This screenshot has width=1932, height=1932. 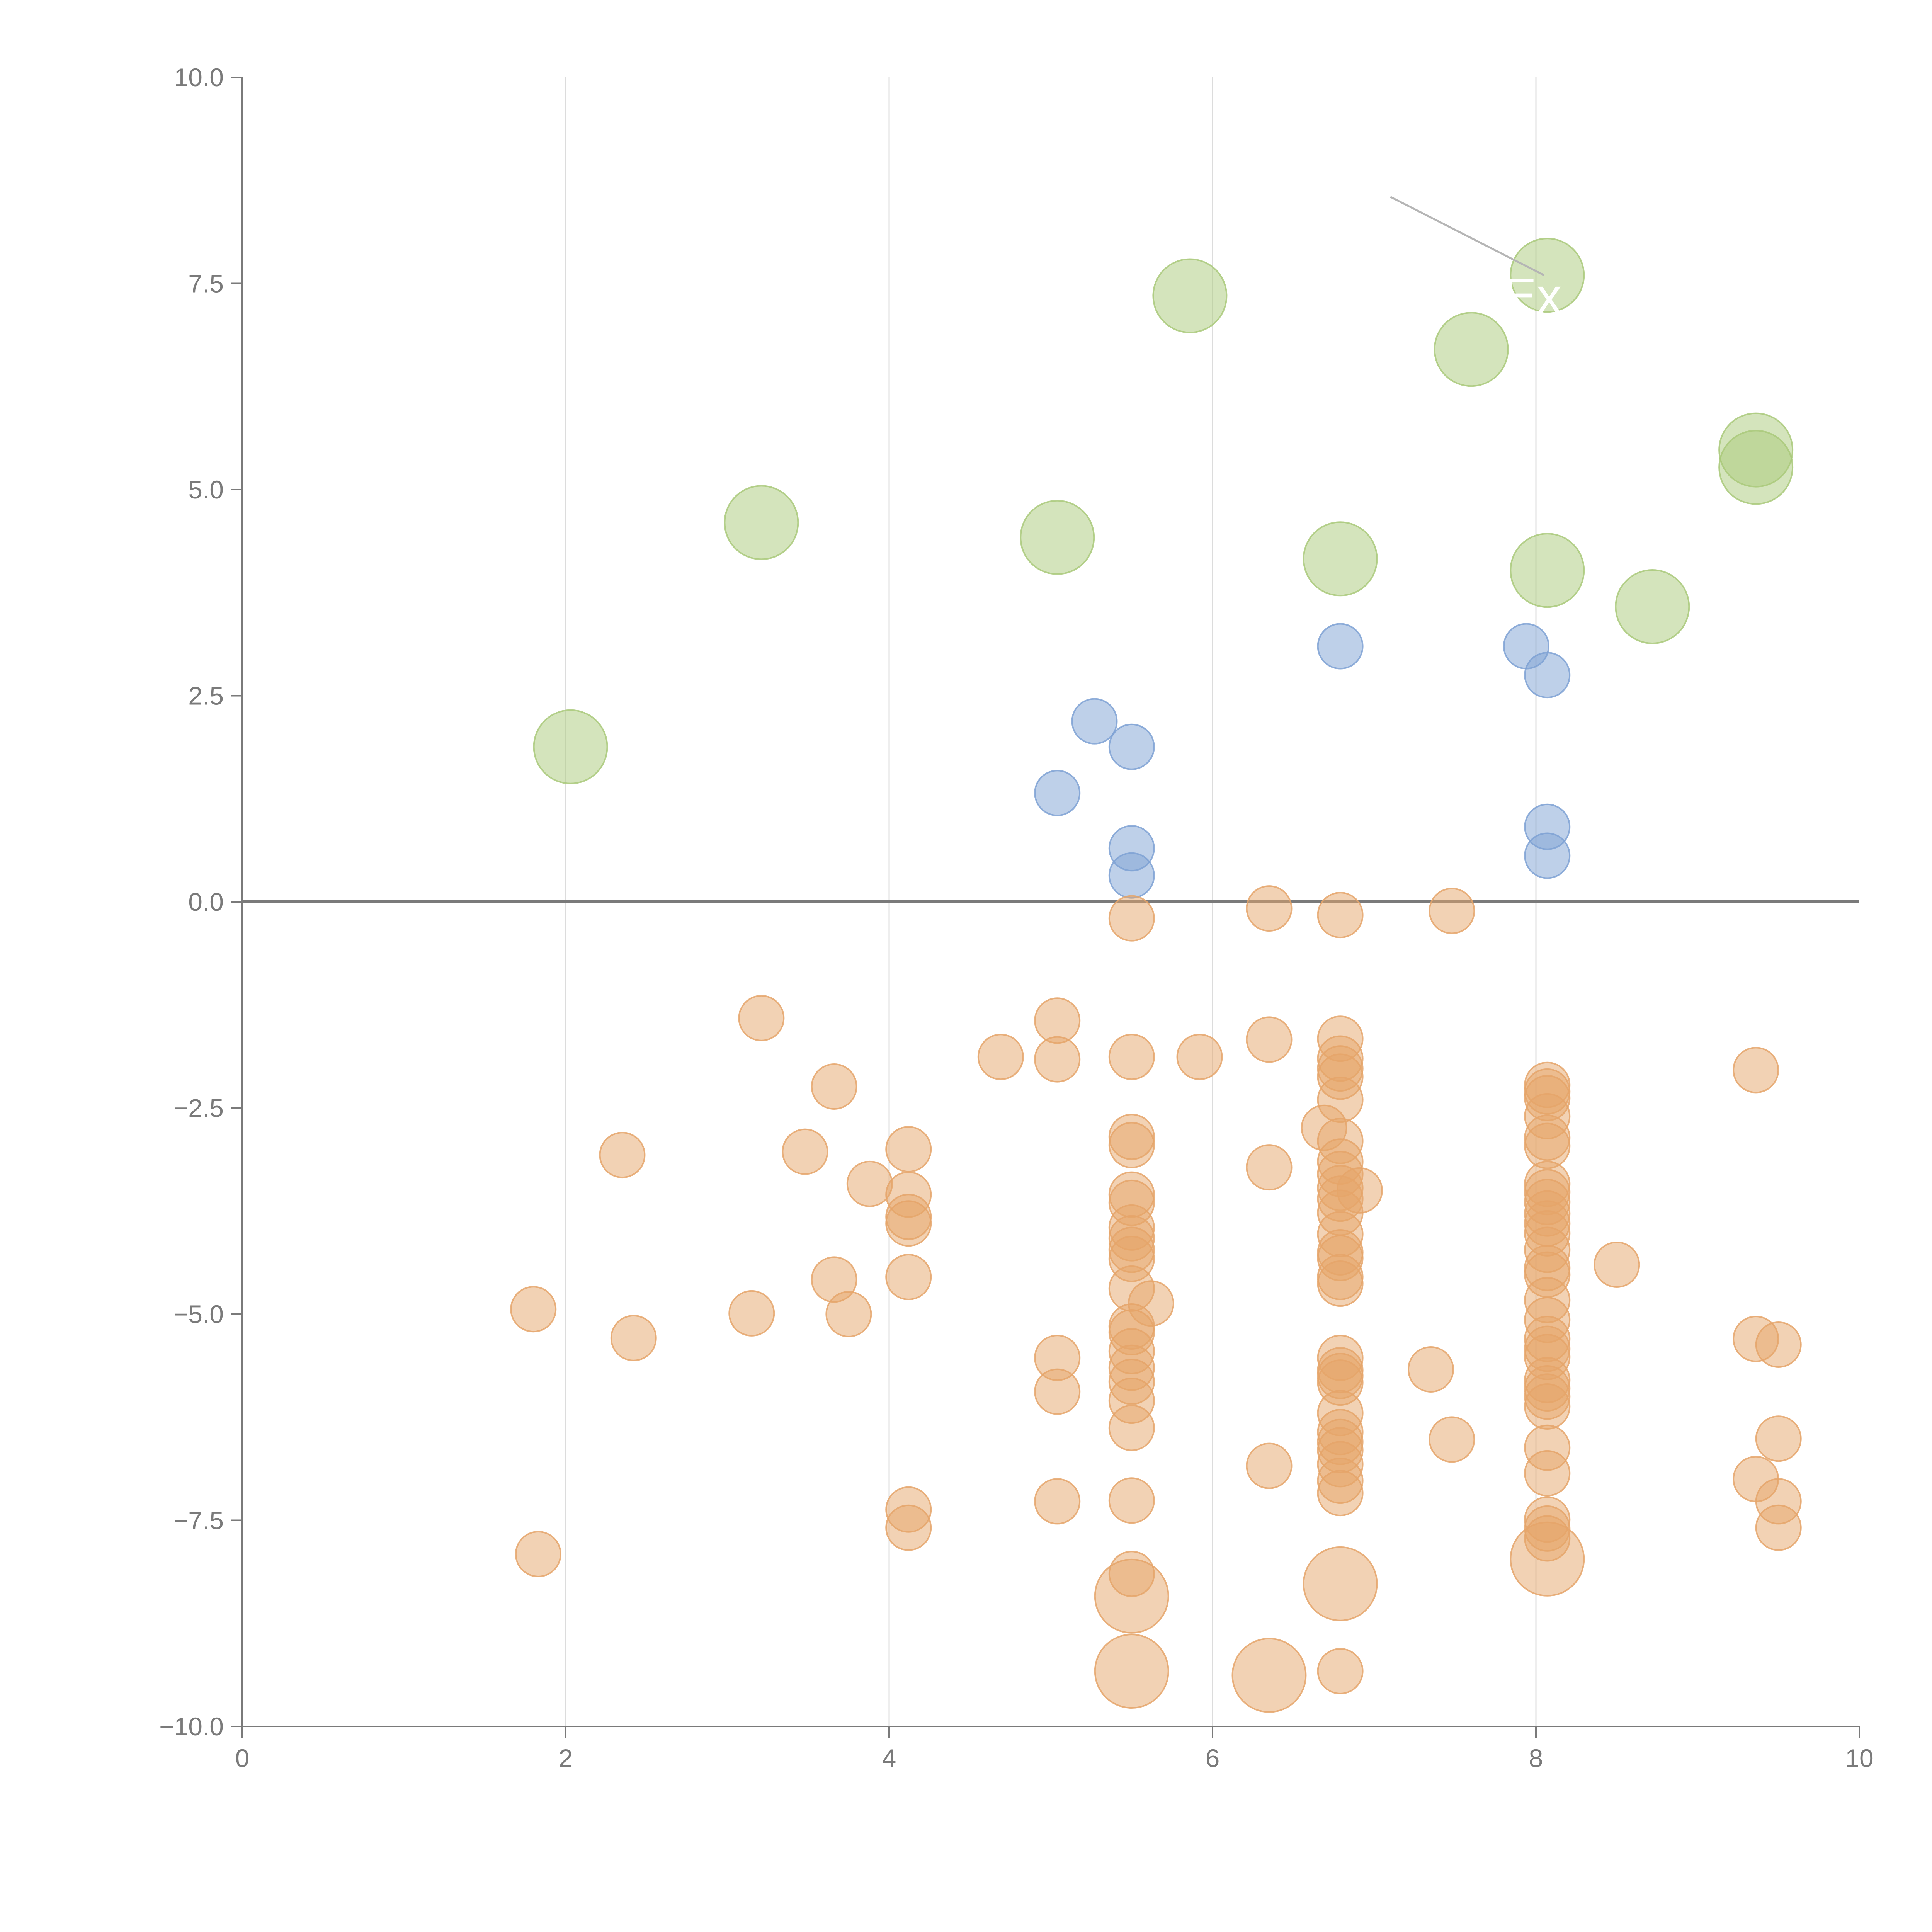 I want to click on annotation: Ex, so click(x=1476, y=260).